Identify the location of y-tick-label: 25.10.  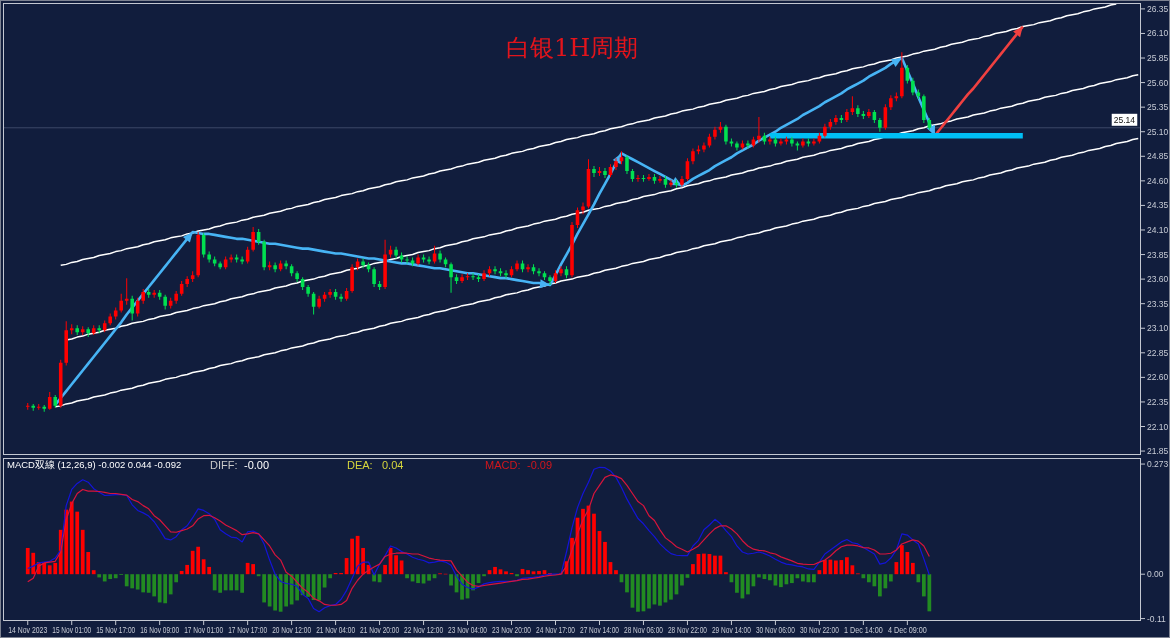
(1158, 131).